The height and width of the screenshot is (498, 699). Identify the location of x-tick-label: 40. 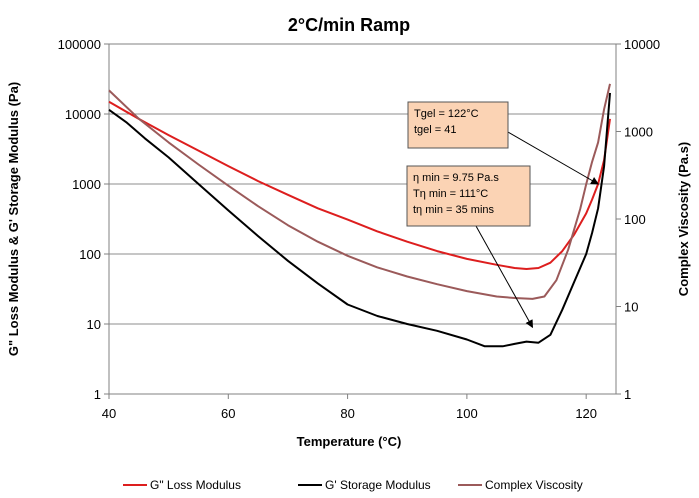
(109, 413).